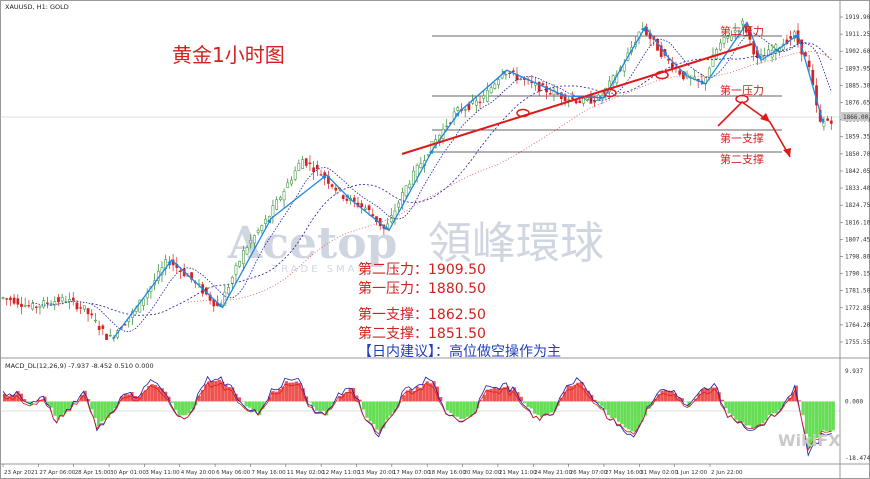 The image size is (870, 479). Describe the element at coordinates (855, 116) in the screenshot. I see `current-price-box` at that location.